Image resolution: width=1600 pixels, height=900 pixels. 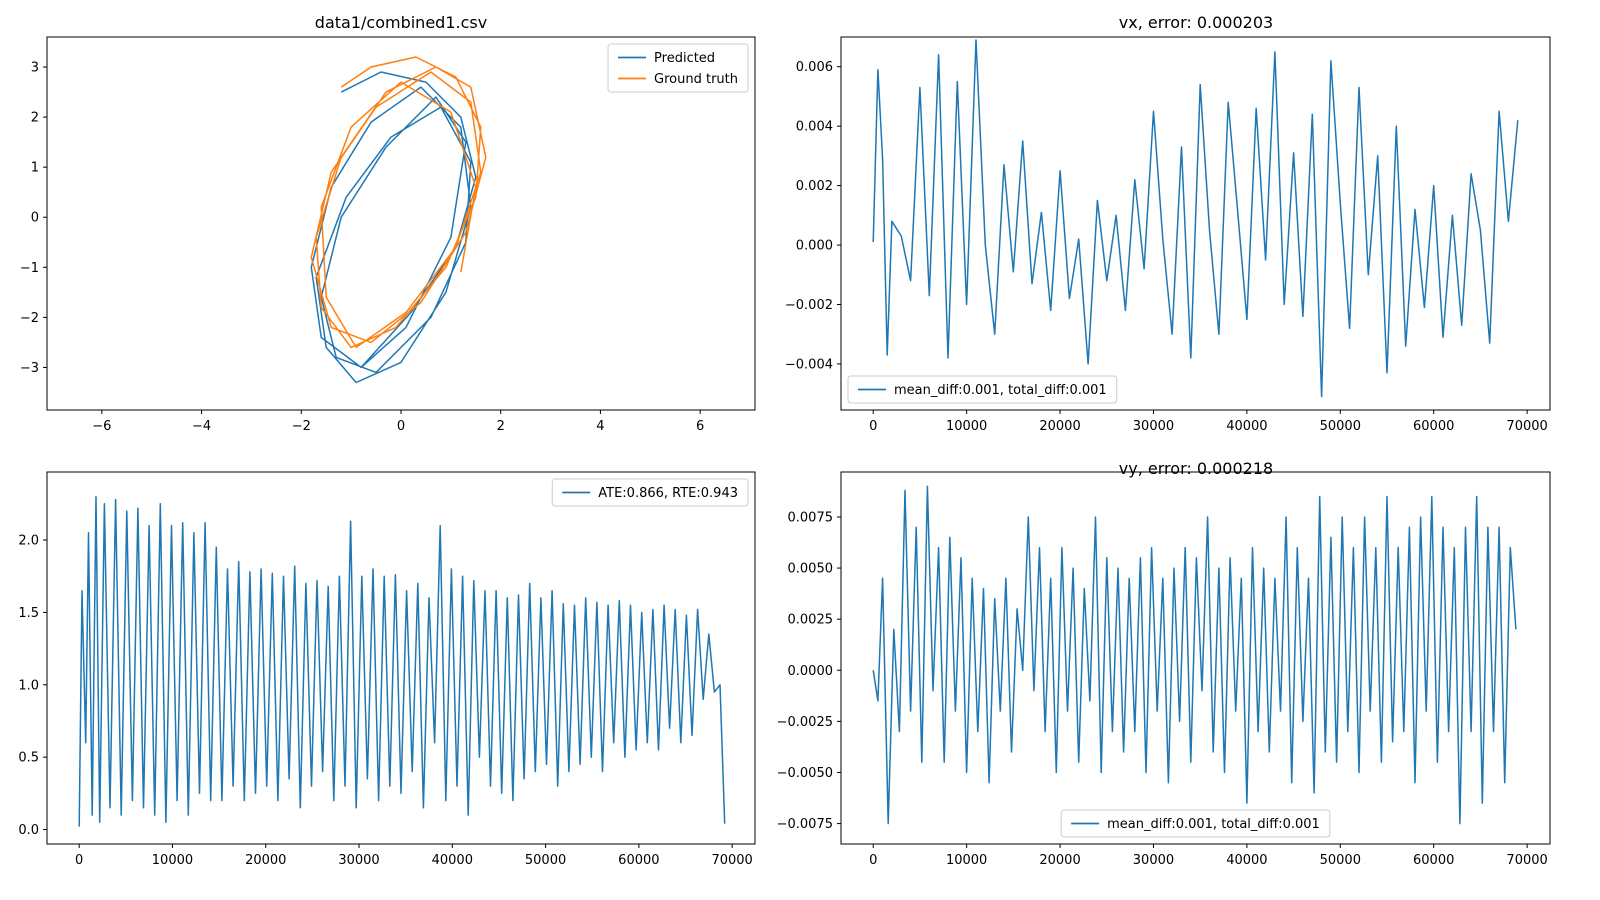 What do you see at coordinates (35, 68) in the screenshot?
I see `traj-y-tick-label: 3` at bounding box center [35, 68].